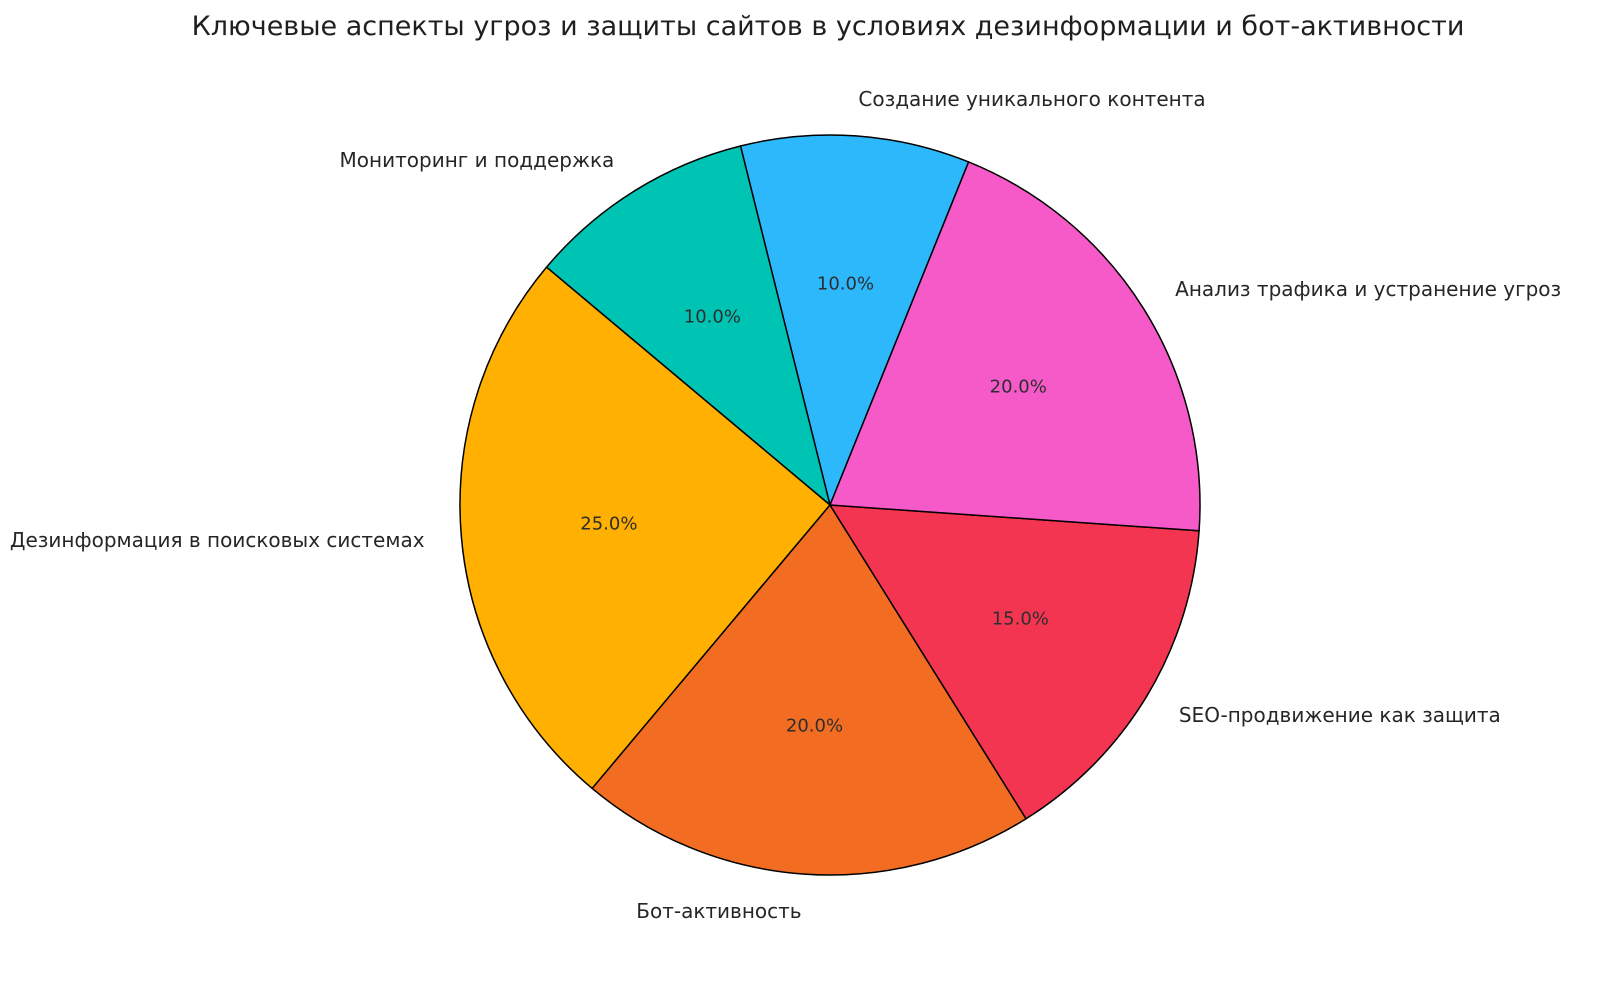 This screenshot has height=994, width=1600. I want to click on slice-pct-label-2: 25.0%, so click(609, 524).